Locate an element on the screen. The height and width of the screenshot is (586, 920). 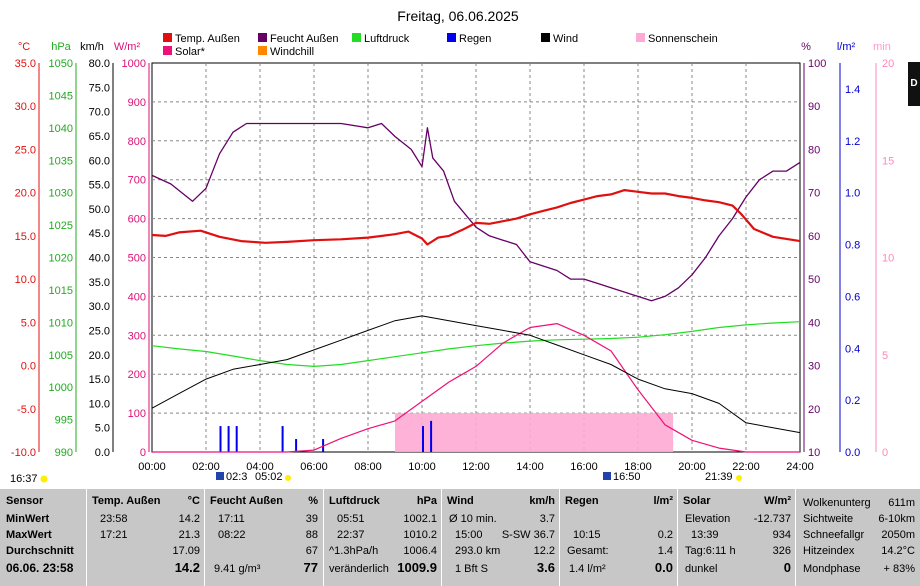
series-line-luftdruck is located at coordinates (476, 344).